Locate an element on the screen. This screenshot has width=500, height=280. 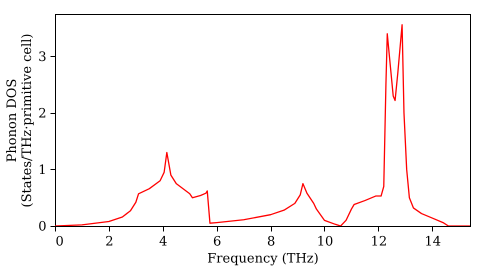
x-tick-label: 14 is located at coordinates (433, 242).